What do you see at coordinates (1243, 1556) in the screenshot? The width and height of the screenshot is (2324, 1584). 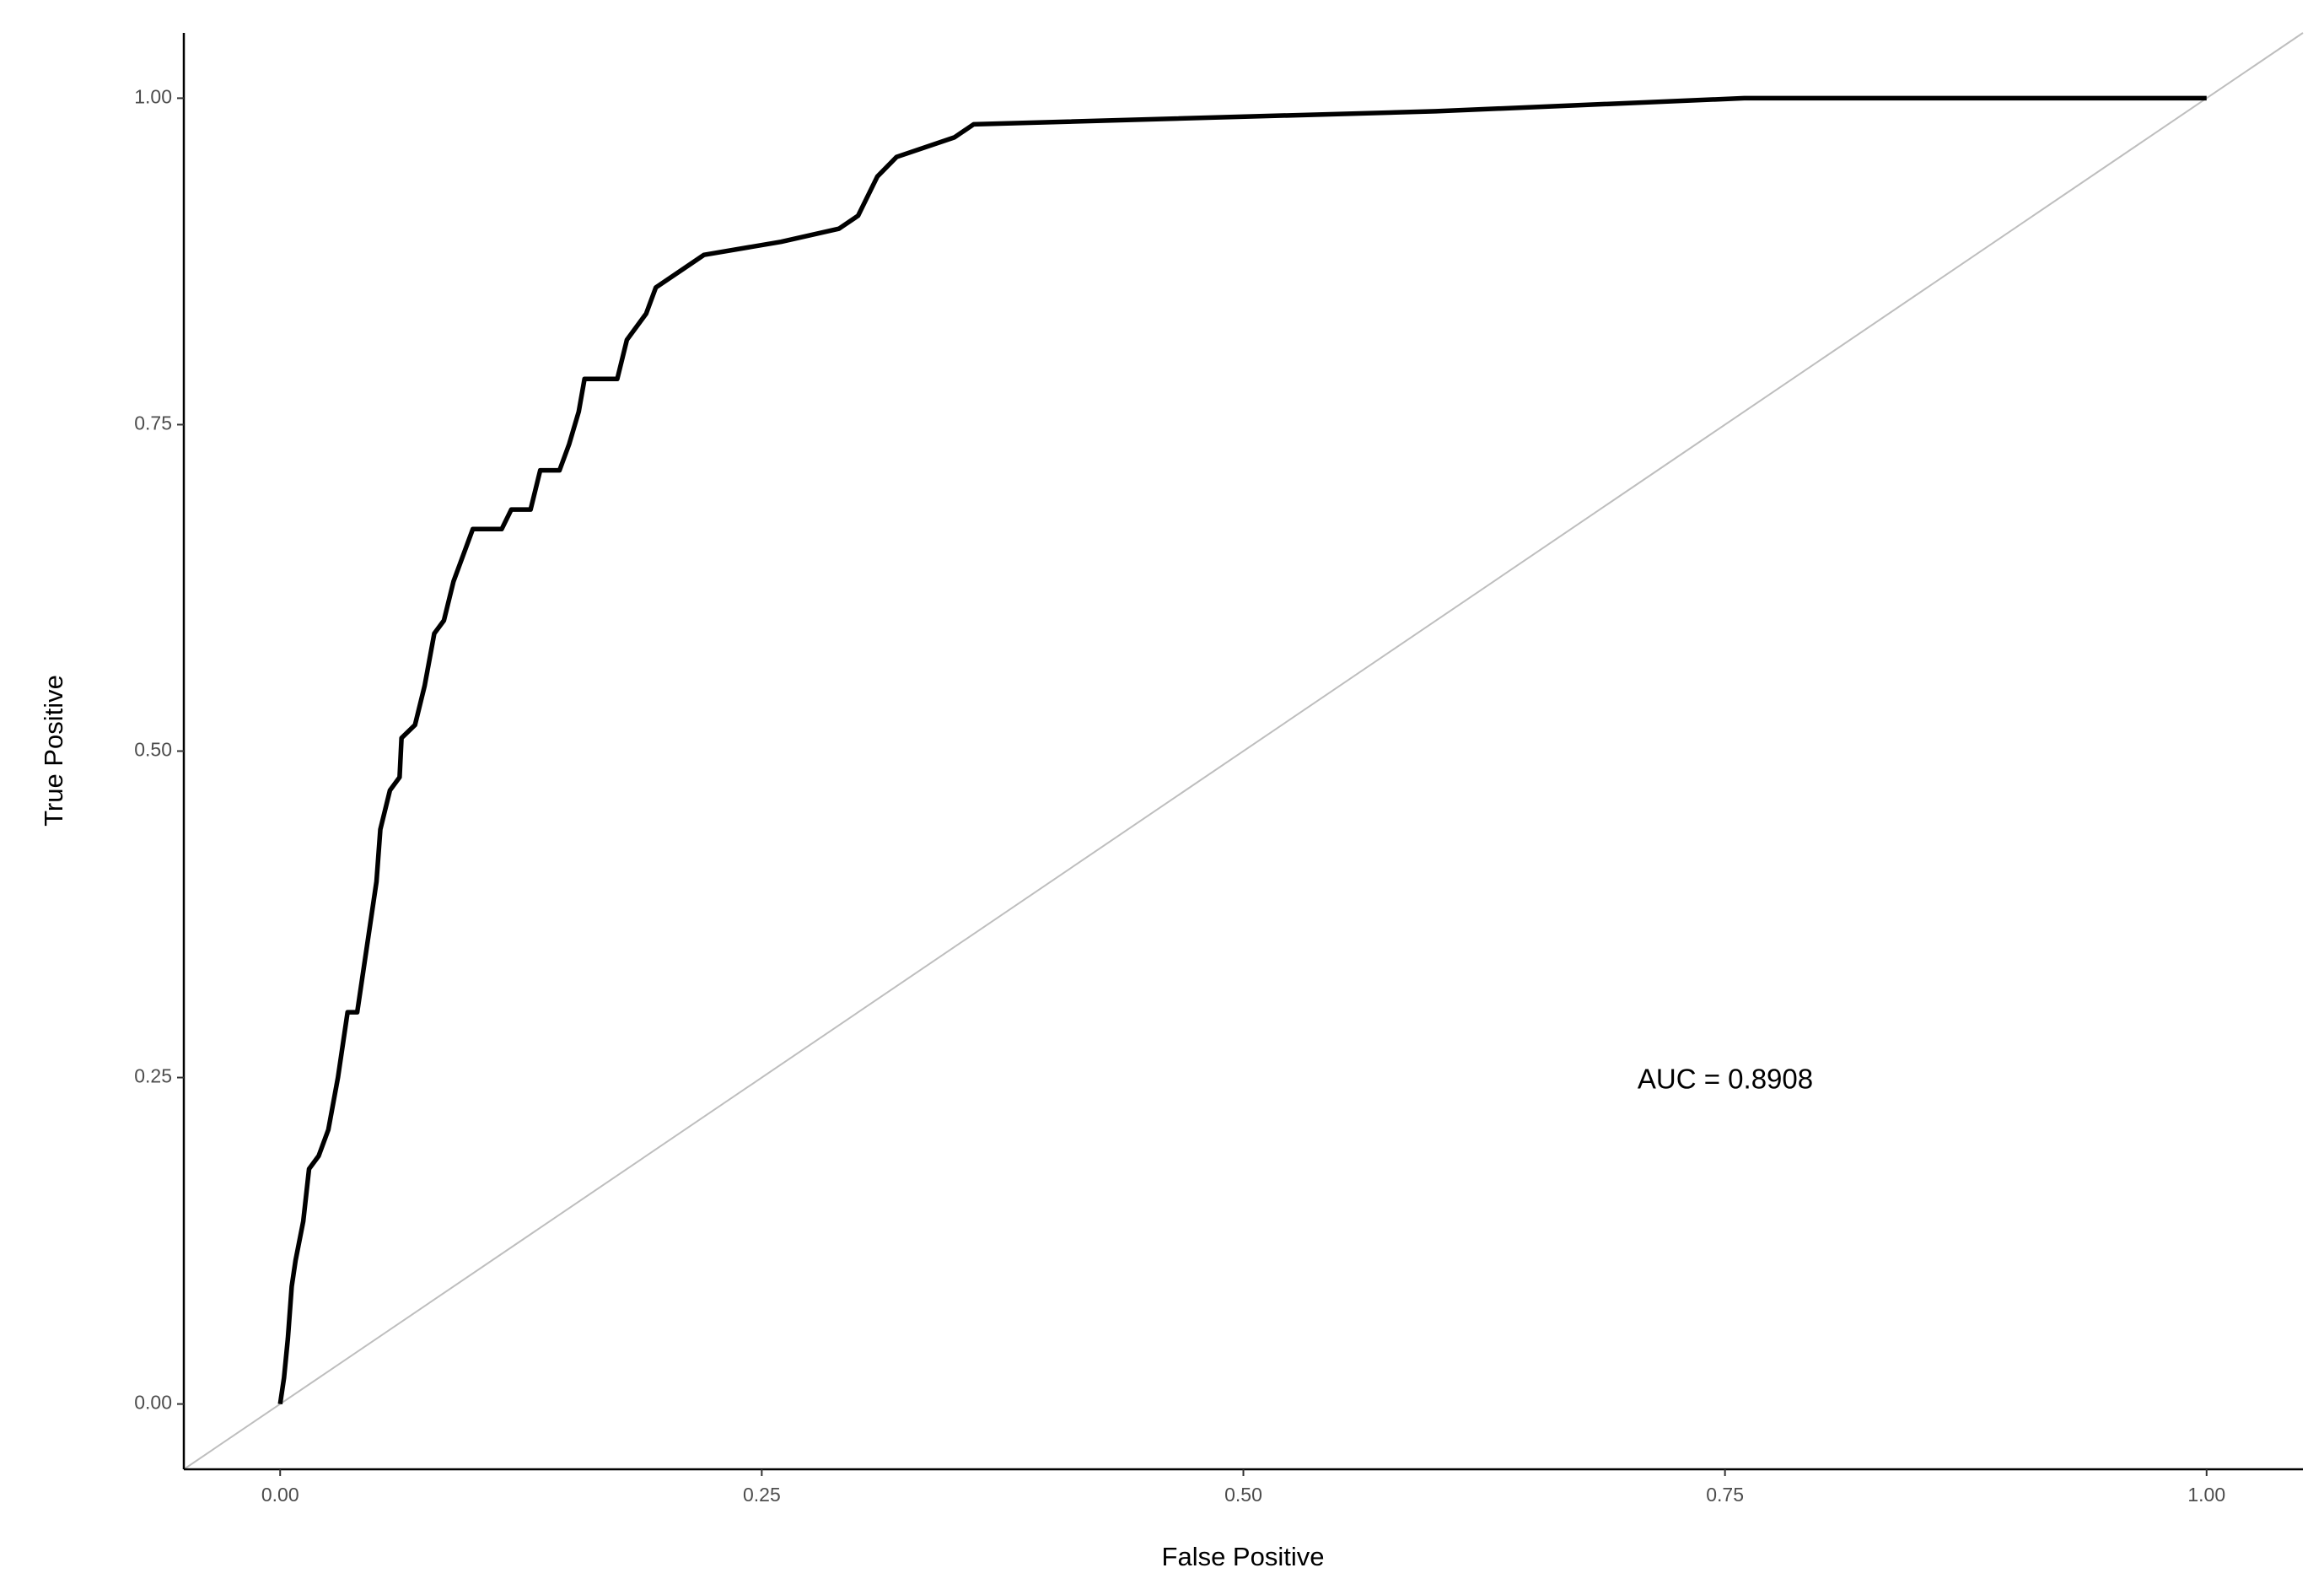 I see `x-axis-title: False Positive` at bounding box center [1243, 1556].